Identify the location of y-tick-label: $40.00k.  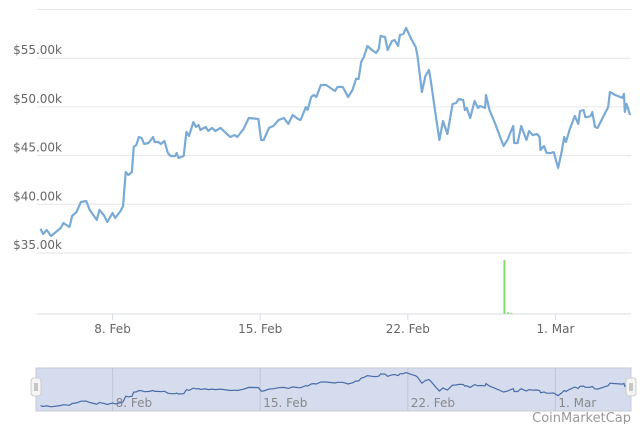
(37, 196).